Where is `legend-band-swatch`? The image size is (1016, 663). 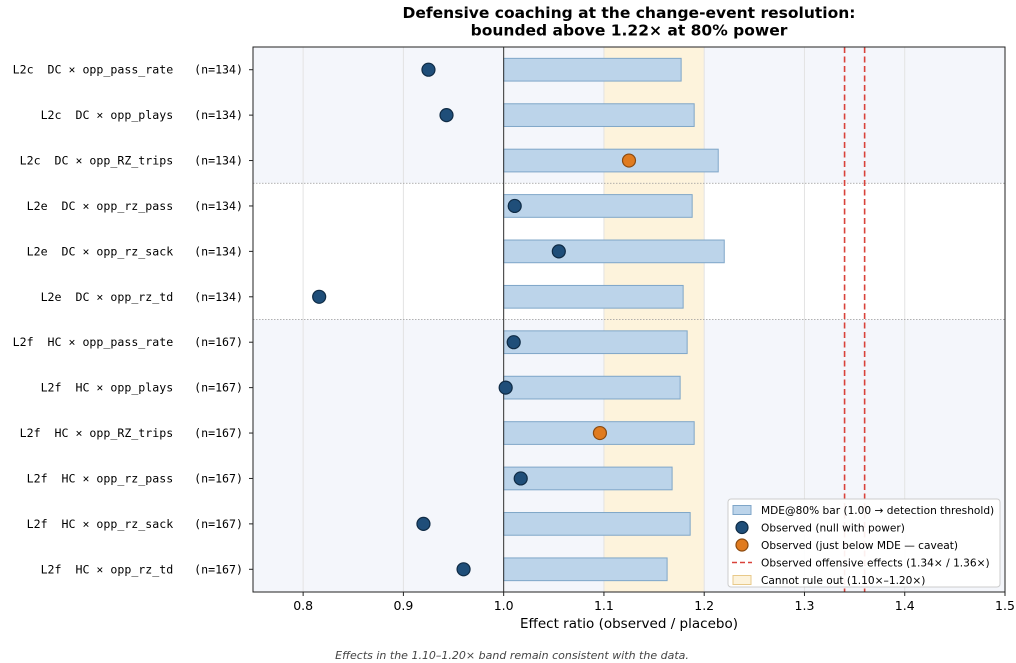 legend-band-swatch is located at coordinates (742, 580).